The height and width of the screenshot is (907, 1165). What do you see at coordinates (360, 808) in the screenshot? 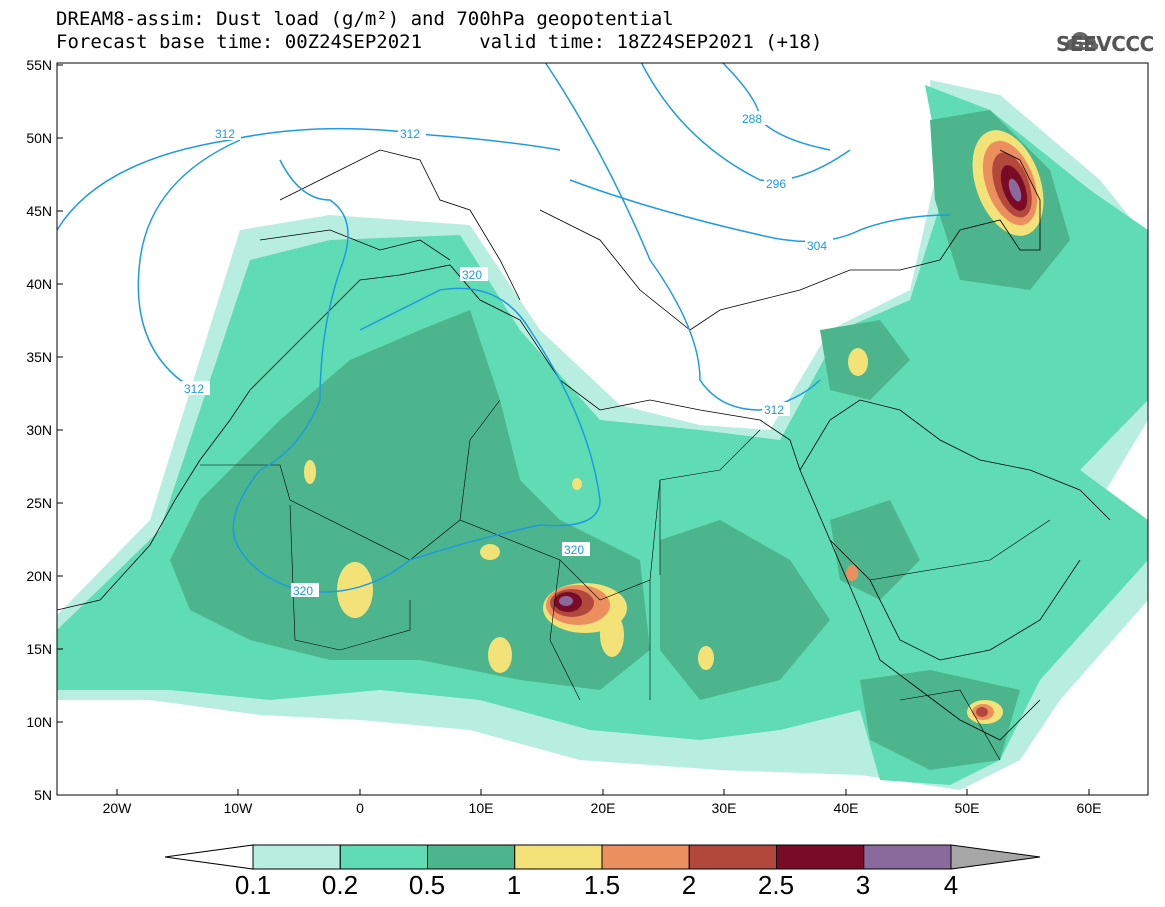
I see `lon-label: 0` at bounding box center [360, 808].